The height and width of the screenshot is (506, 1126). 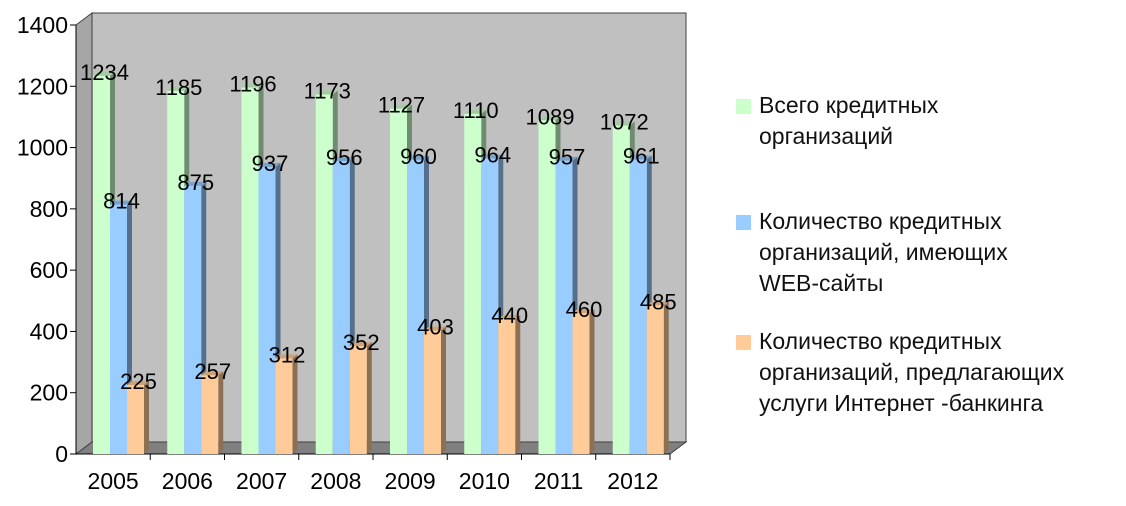 I want to click on data-label: 1110, so click(x=476, y=110).